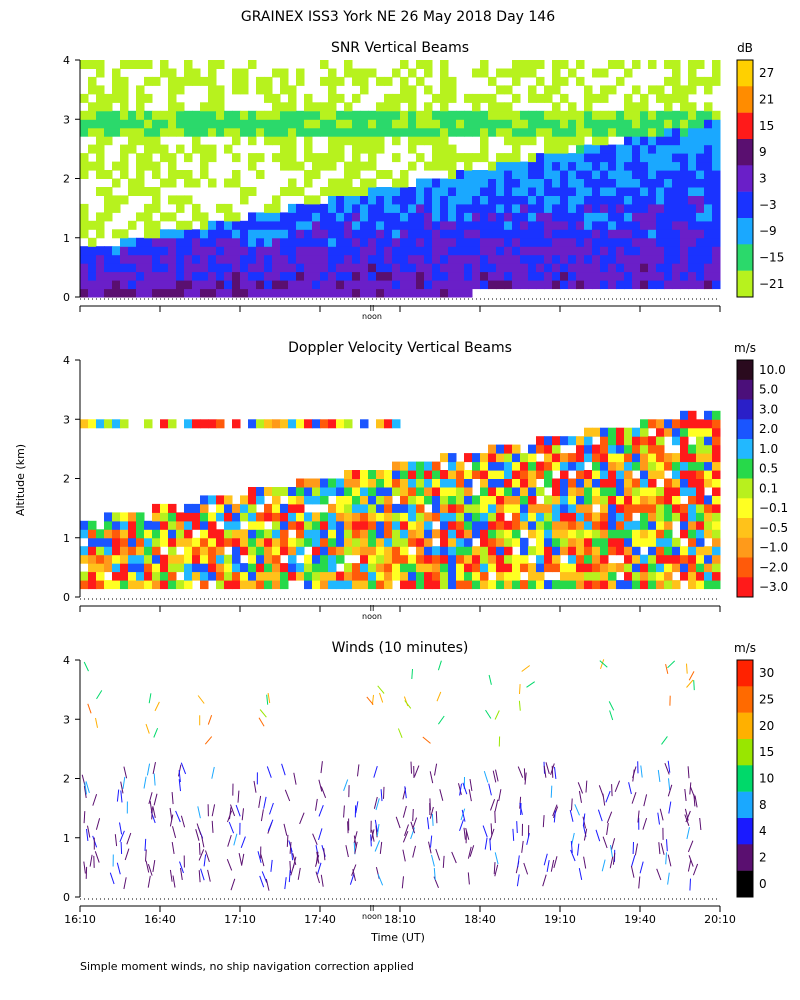  What do you see at coordinates (763, 858) in the screenshot?
I see `colorbar-label: 2` at bounding box center [763, 858].